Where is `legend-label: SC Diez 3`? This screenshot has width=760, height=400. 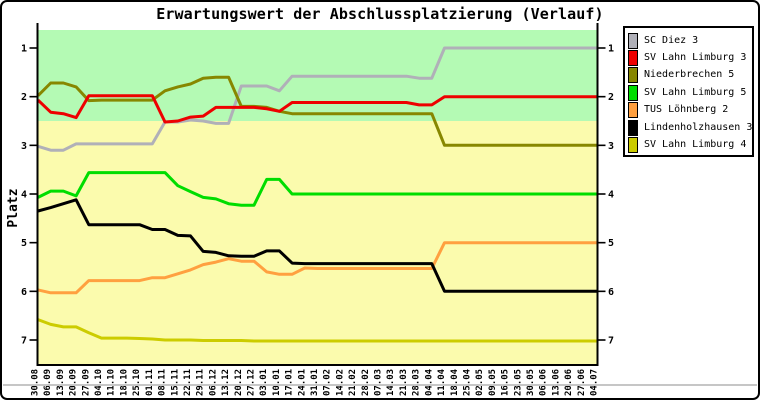
legend-label: SC Diez 3 is located at coordinates (671, 40).